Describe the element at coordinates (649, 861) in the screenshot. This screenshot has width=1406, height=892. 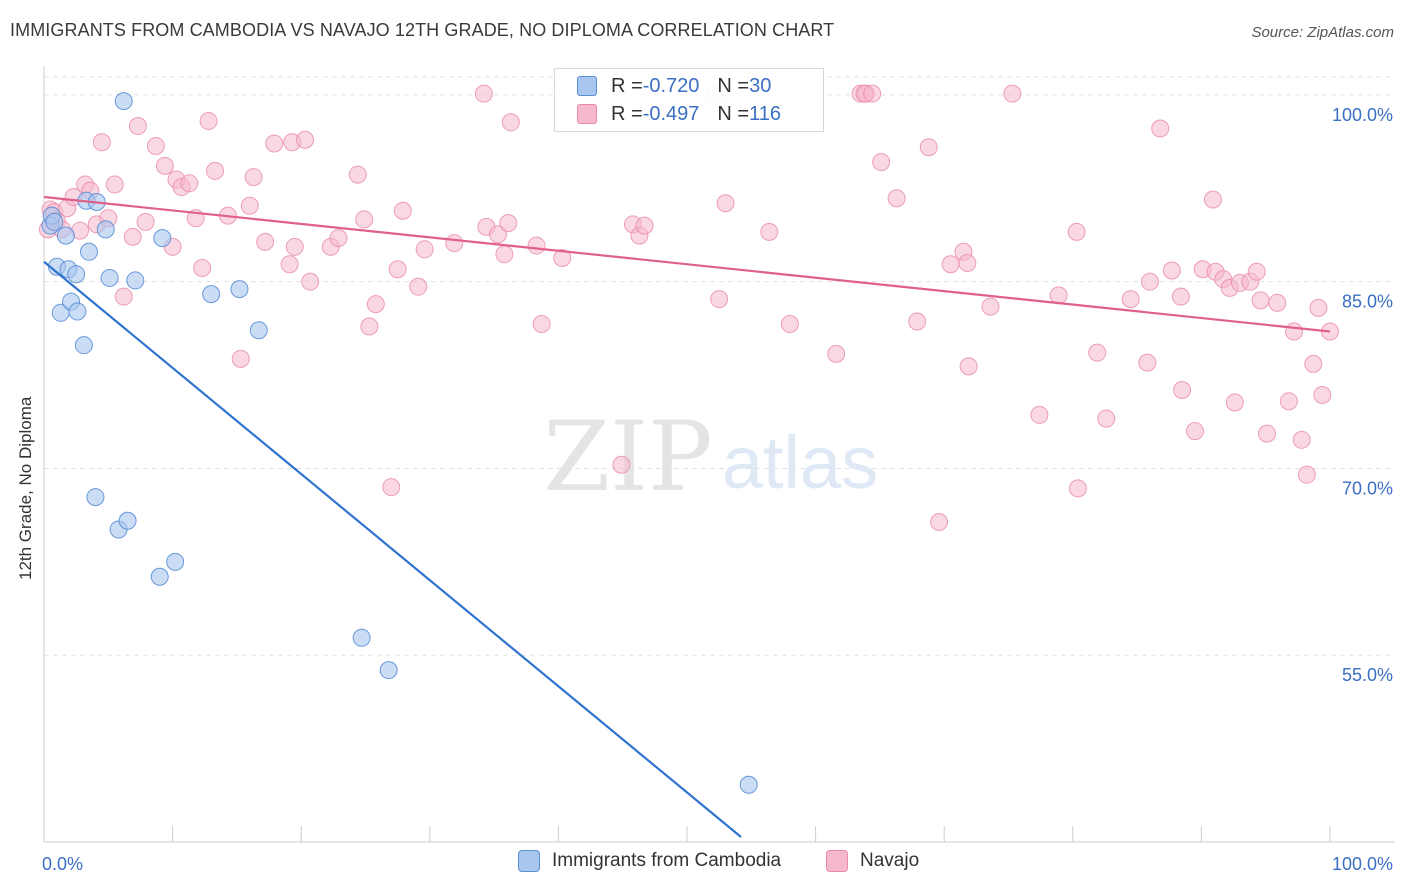
I see `legend-item-cambodia: Immigrants from Cambodia` at that location.